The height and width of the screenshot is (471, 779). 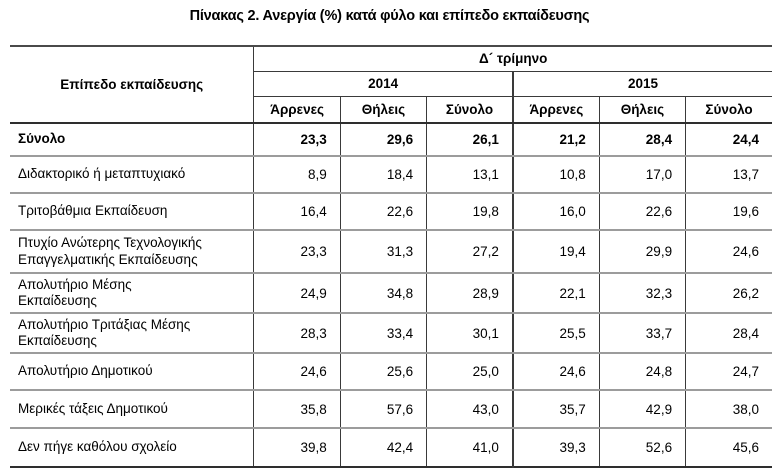 What do you see at coordinates (470, 212) in the screenshot?
I see `value-cell: 19,8` at bounding box center [470, 212].